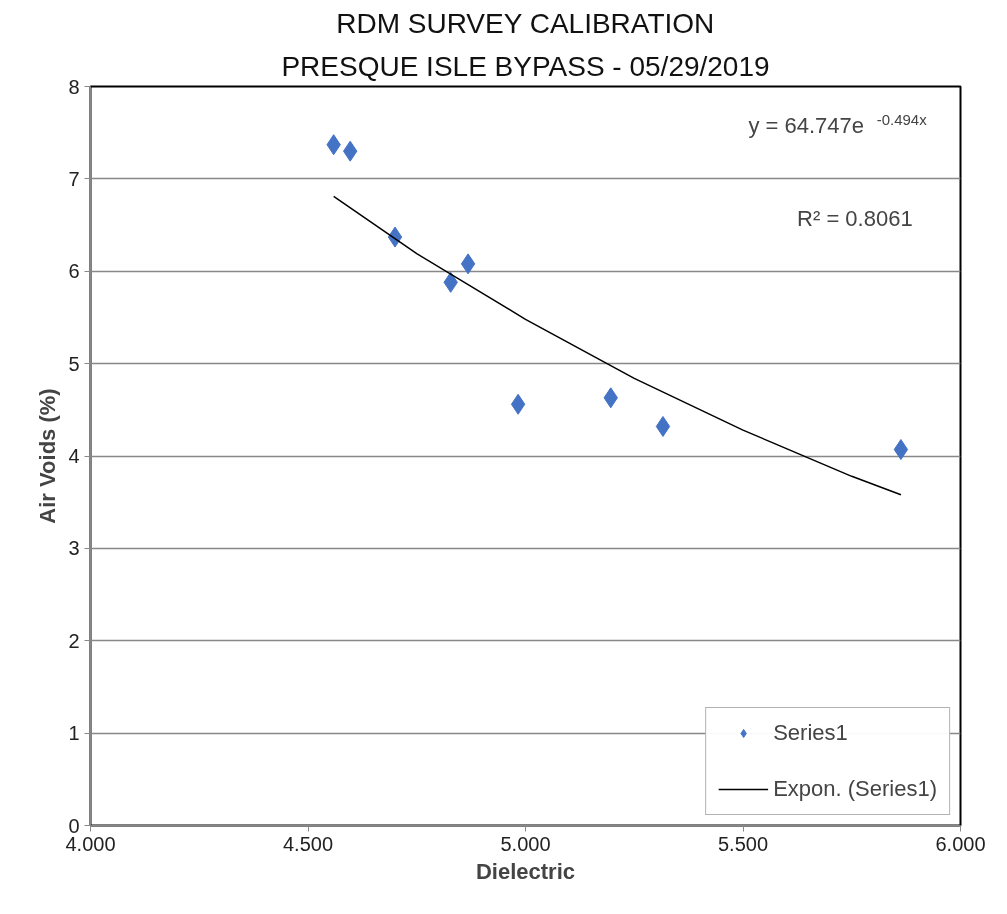 This screenshot has width=1007, height=914. I want to click on y-axis-title: Air Voids (%), so click(48, 456).